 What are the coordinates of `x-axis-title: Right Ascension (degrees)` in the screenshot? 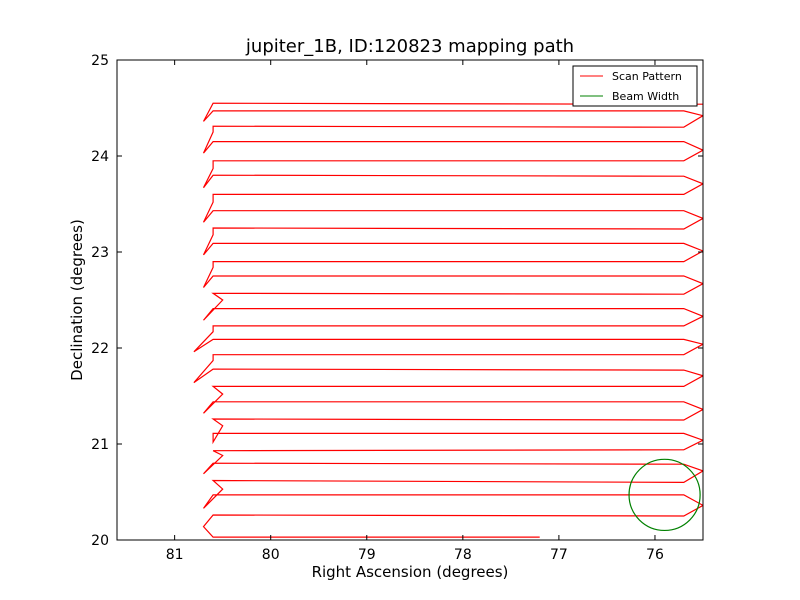 It's located at (410, 572).